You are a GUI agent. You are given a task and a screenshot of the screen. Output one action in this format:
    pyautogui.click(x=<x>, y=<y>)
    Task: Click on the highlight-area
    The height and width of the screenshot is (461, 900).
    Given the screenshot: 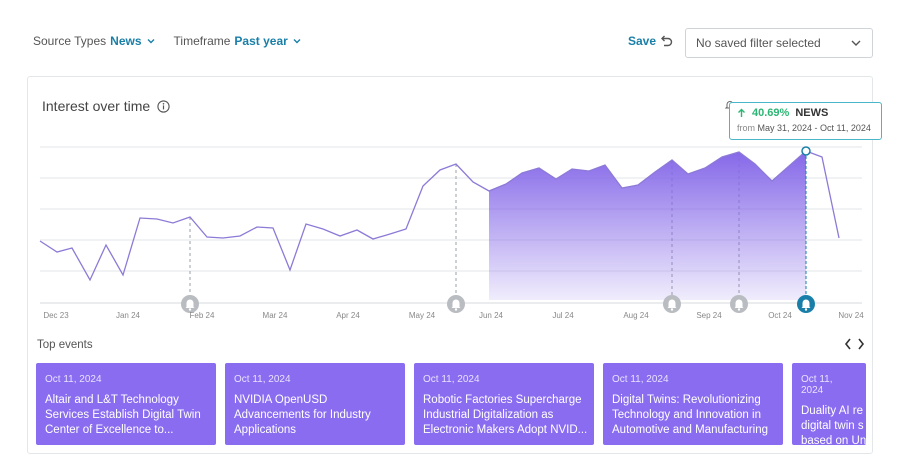 What is the action you would take?
    pyautogui.click(x=647, y=225)
    